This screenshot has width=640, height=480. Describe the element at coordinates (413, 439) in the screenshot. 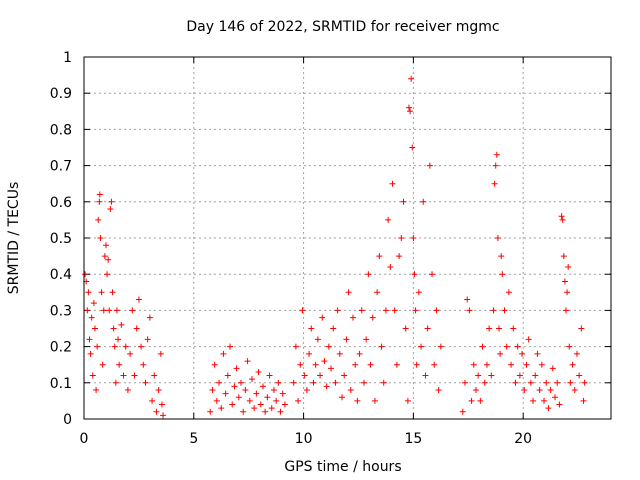

I see `x-tick-label: 15` at that location.